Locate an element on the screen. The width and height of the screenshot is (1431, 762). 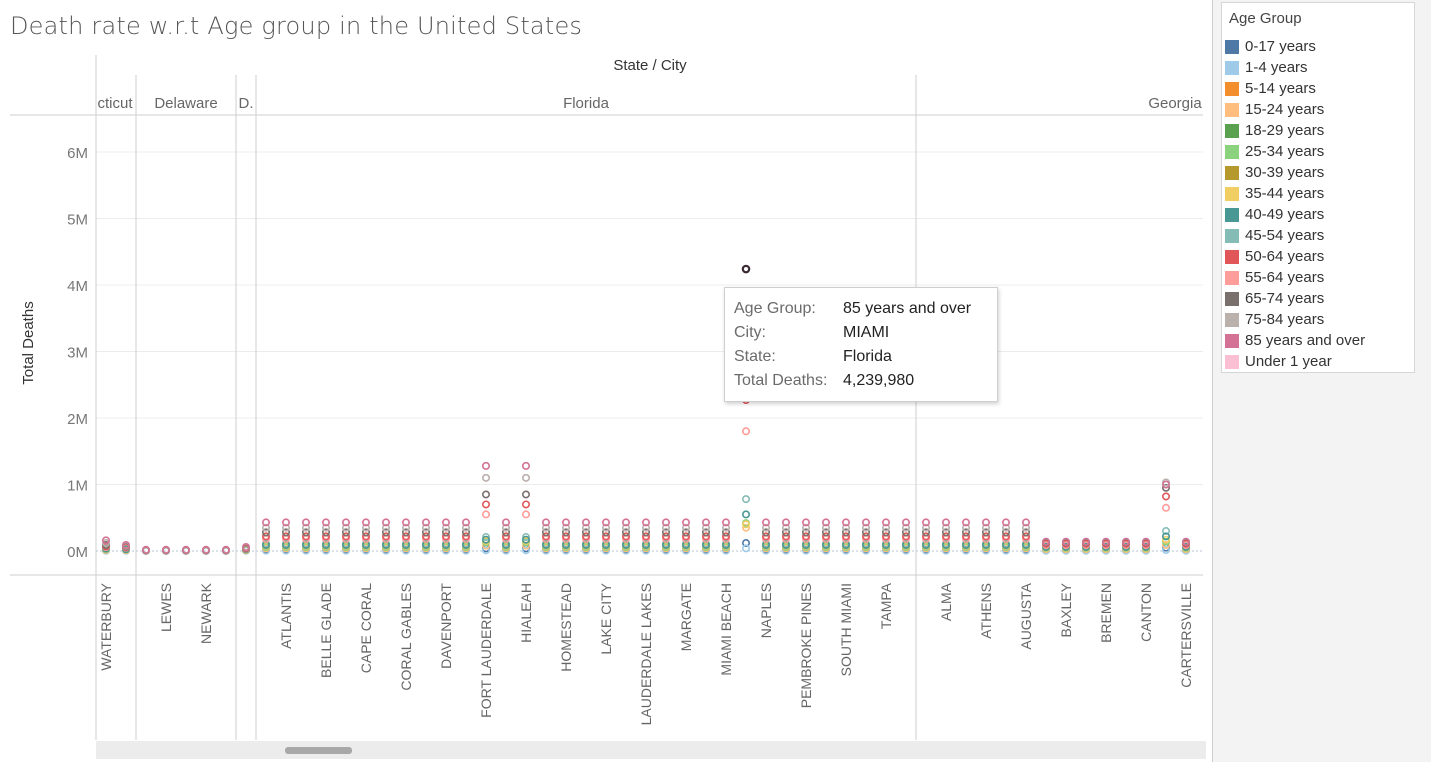
scrollbar-thumb is located at coordinates (318, 750).